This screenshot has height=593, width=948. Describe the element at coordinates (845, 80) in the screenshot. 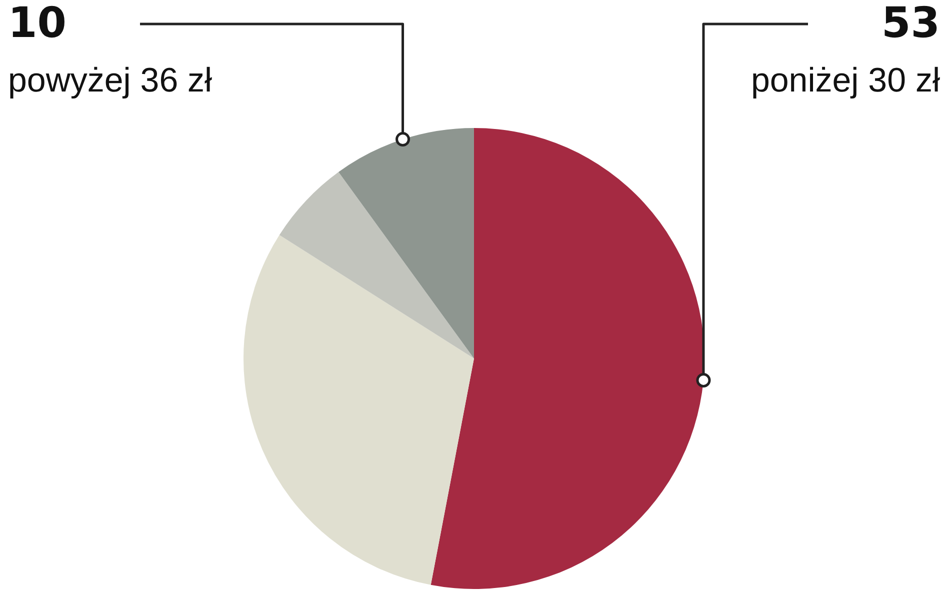

I see `slice-label: poniżej 30 zł` at that location.